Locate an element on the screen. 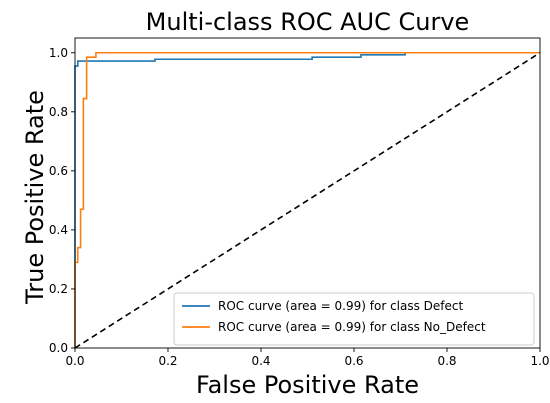  y-tick-label: 0.2 is located at coordinates (58, 289).